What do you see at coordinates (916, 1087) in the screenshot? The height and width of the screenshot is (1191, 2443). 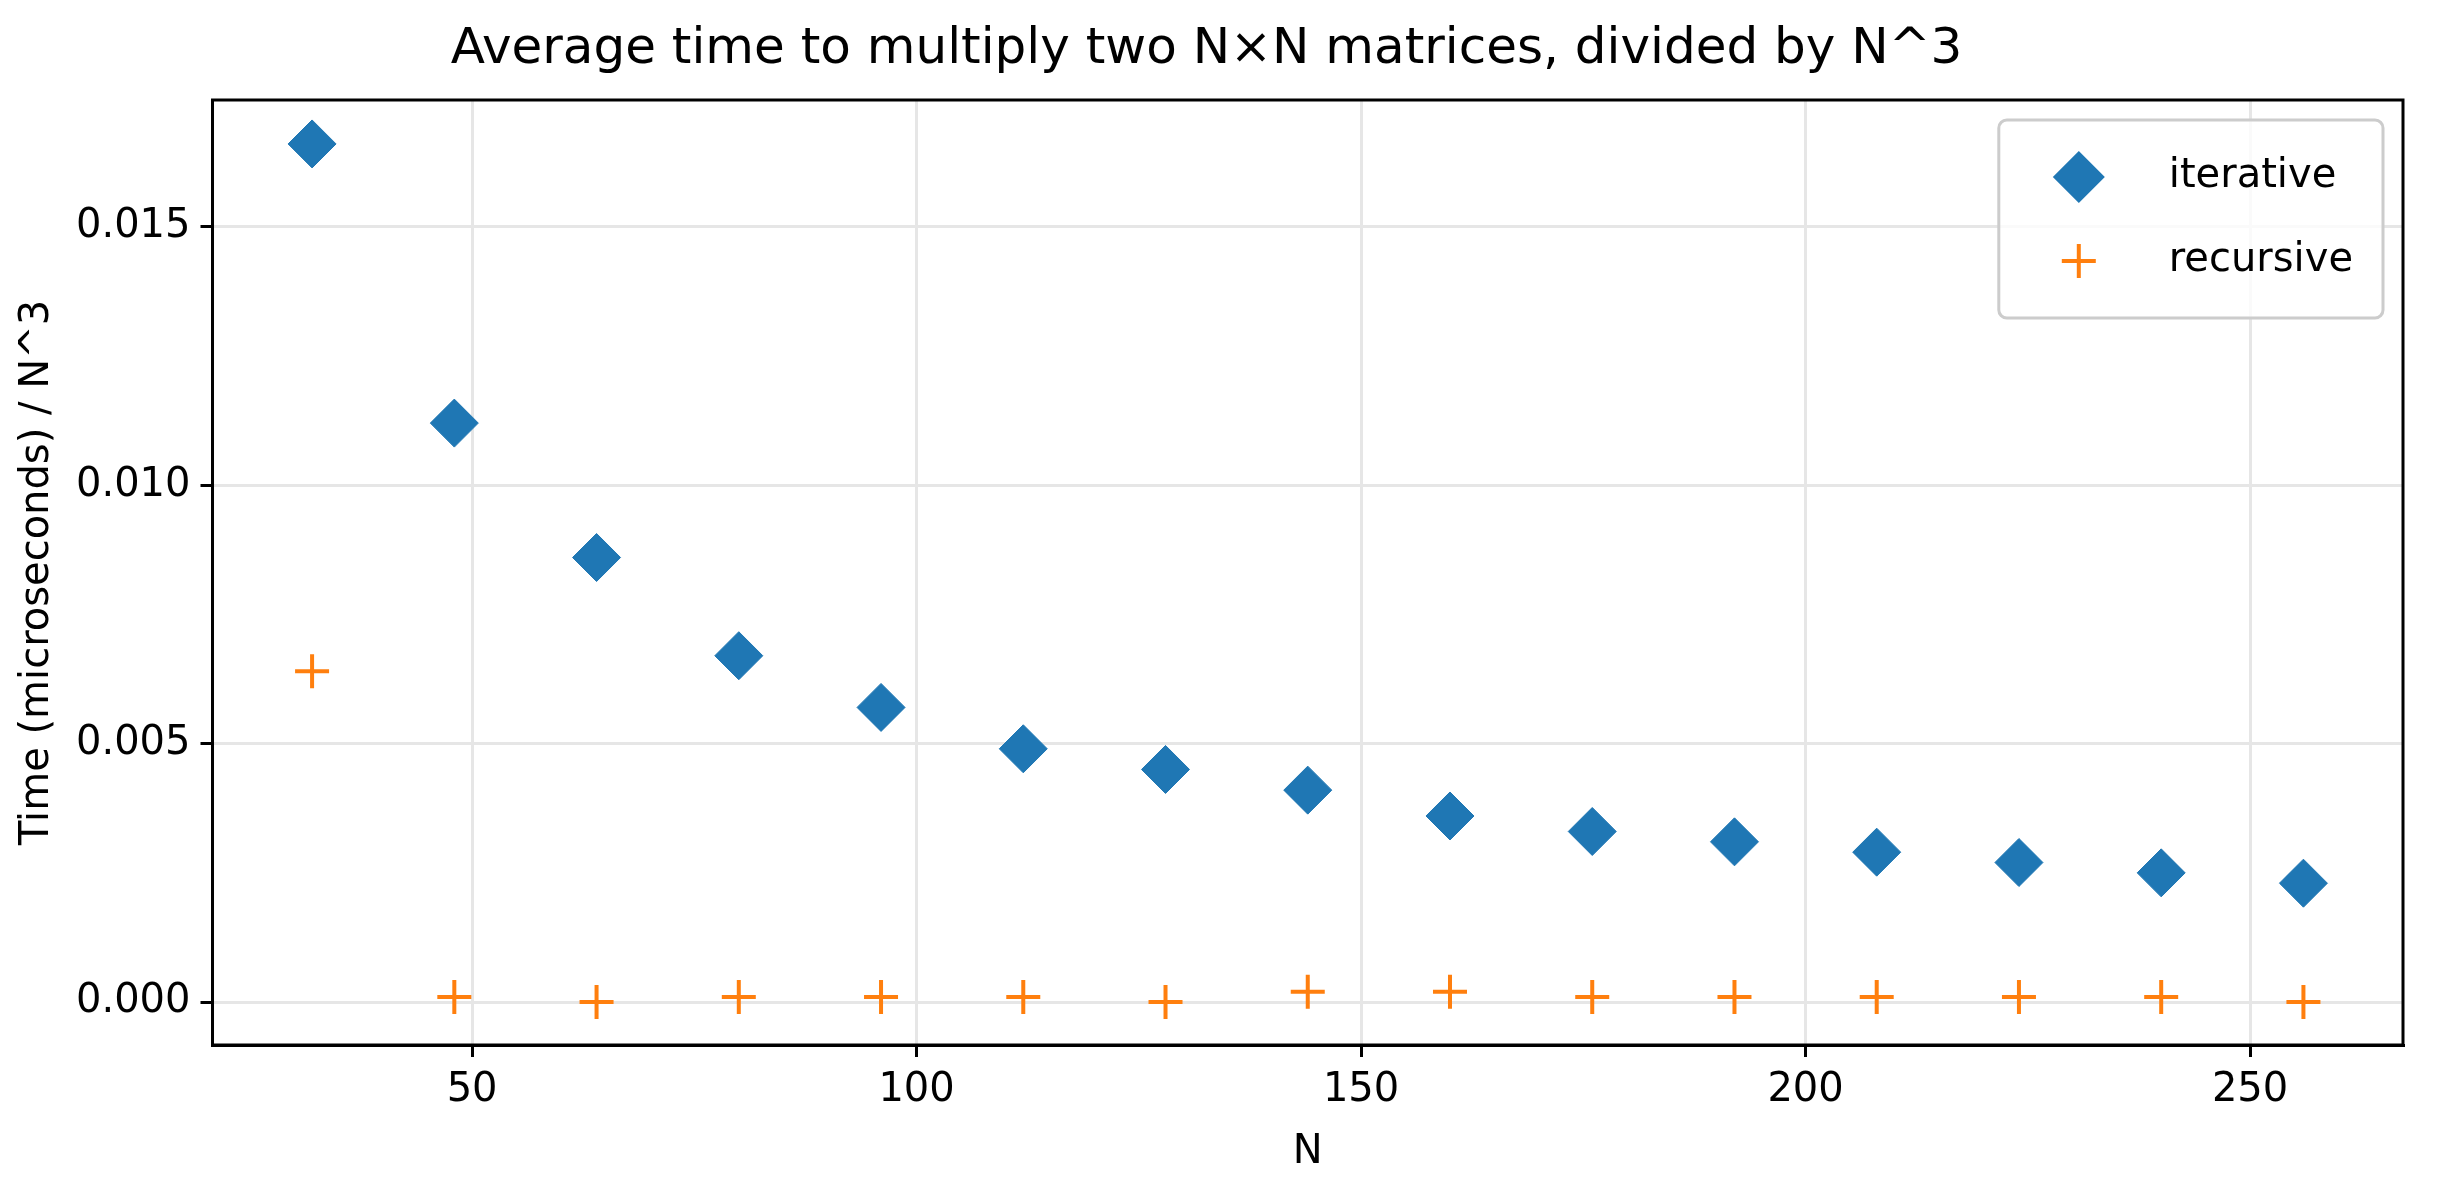 I see `x-tick-label: 100` at bounding box center [916, 1087].